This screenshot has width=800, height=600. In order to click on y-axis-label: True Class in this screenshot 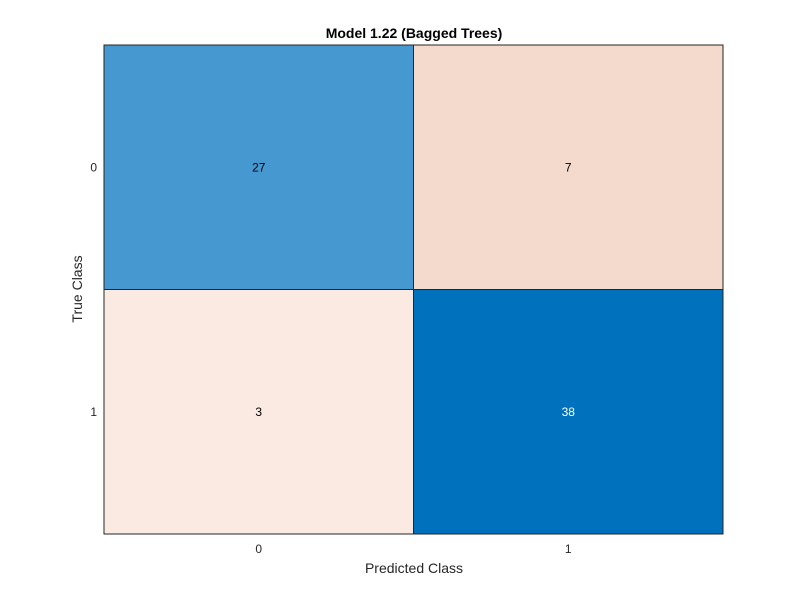, I will do `click(77, 288)`.